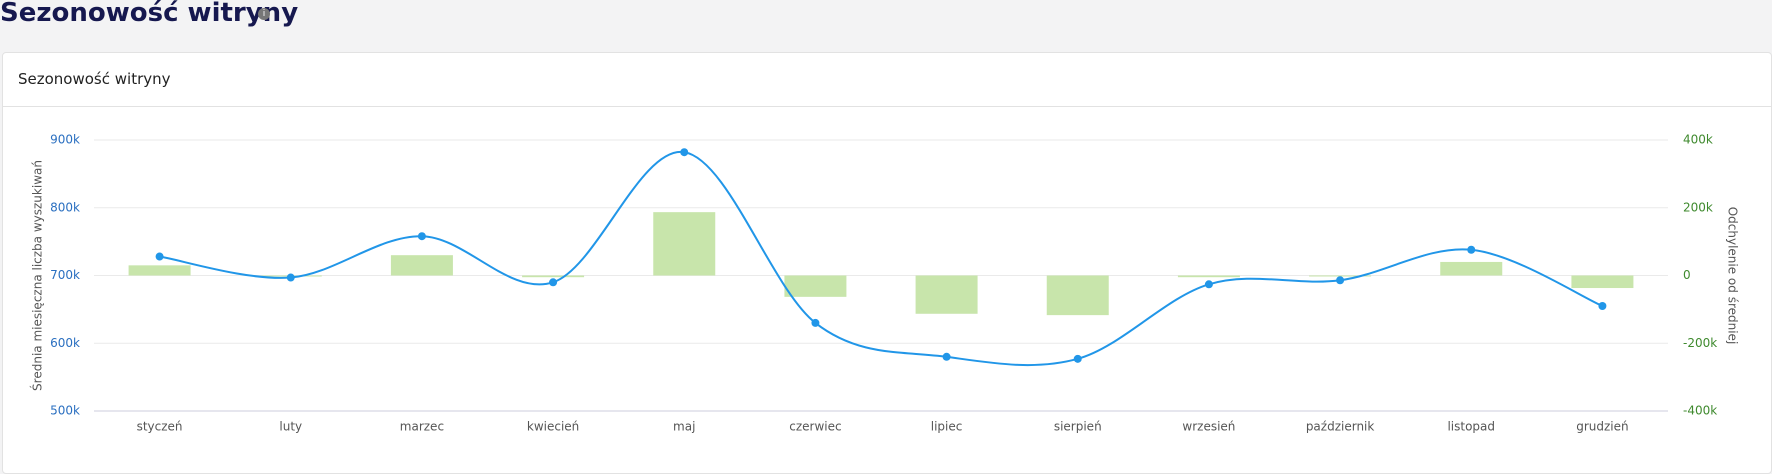  What do you see at coordinates (553, 427) in the screenshot?
I see `x-tick-label: kwiecień` at bounding box center [553, 427].